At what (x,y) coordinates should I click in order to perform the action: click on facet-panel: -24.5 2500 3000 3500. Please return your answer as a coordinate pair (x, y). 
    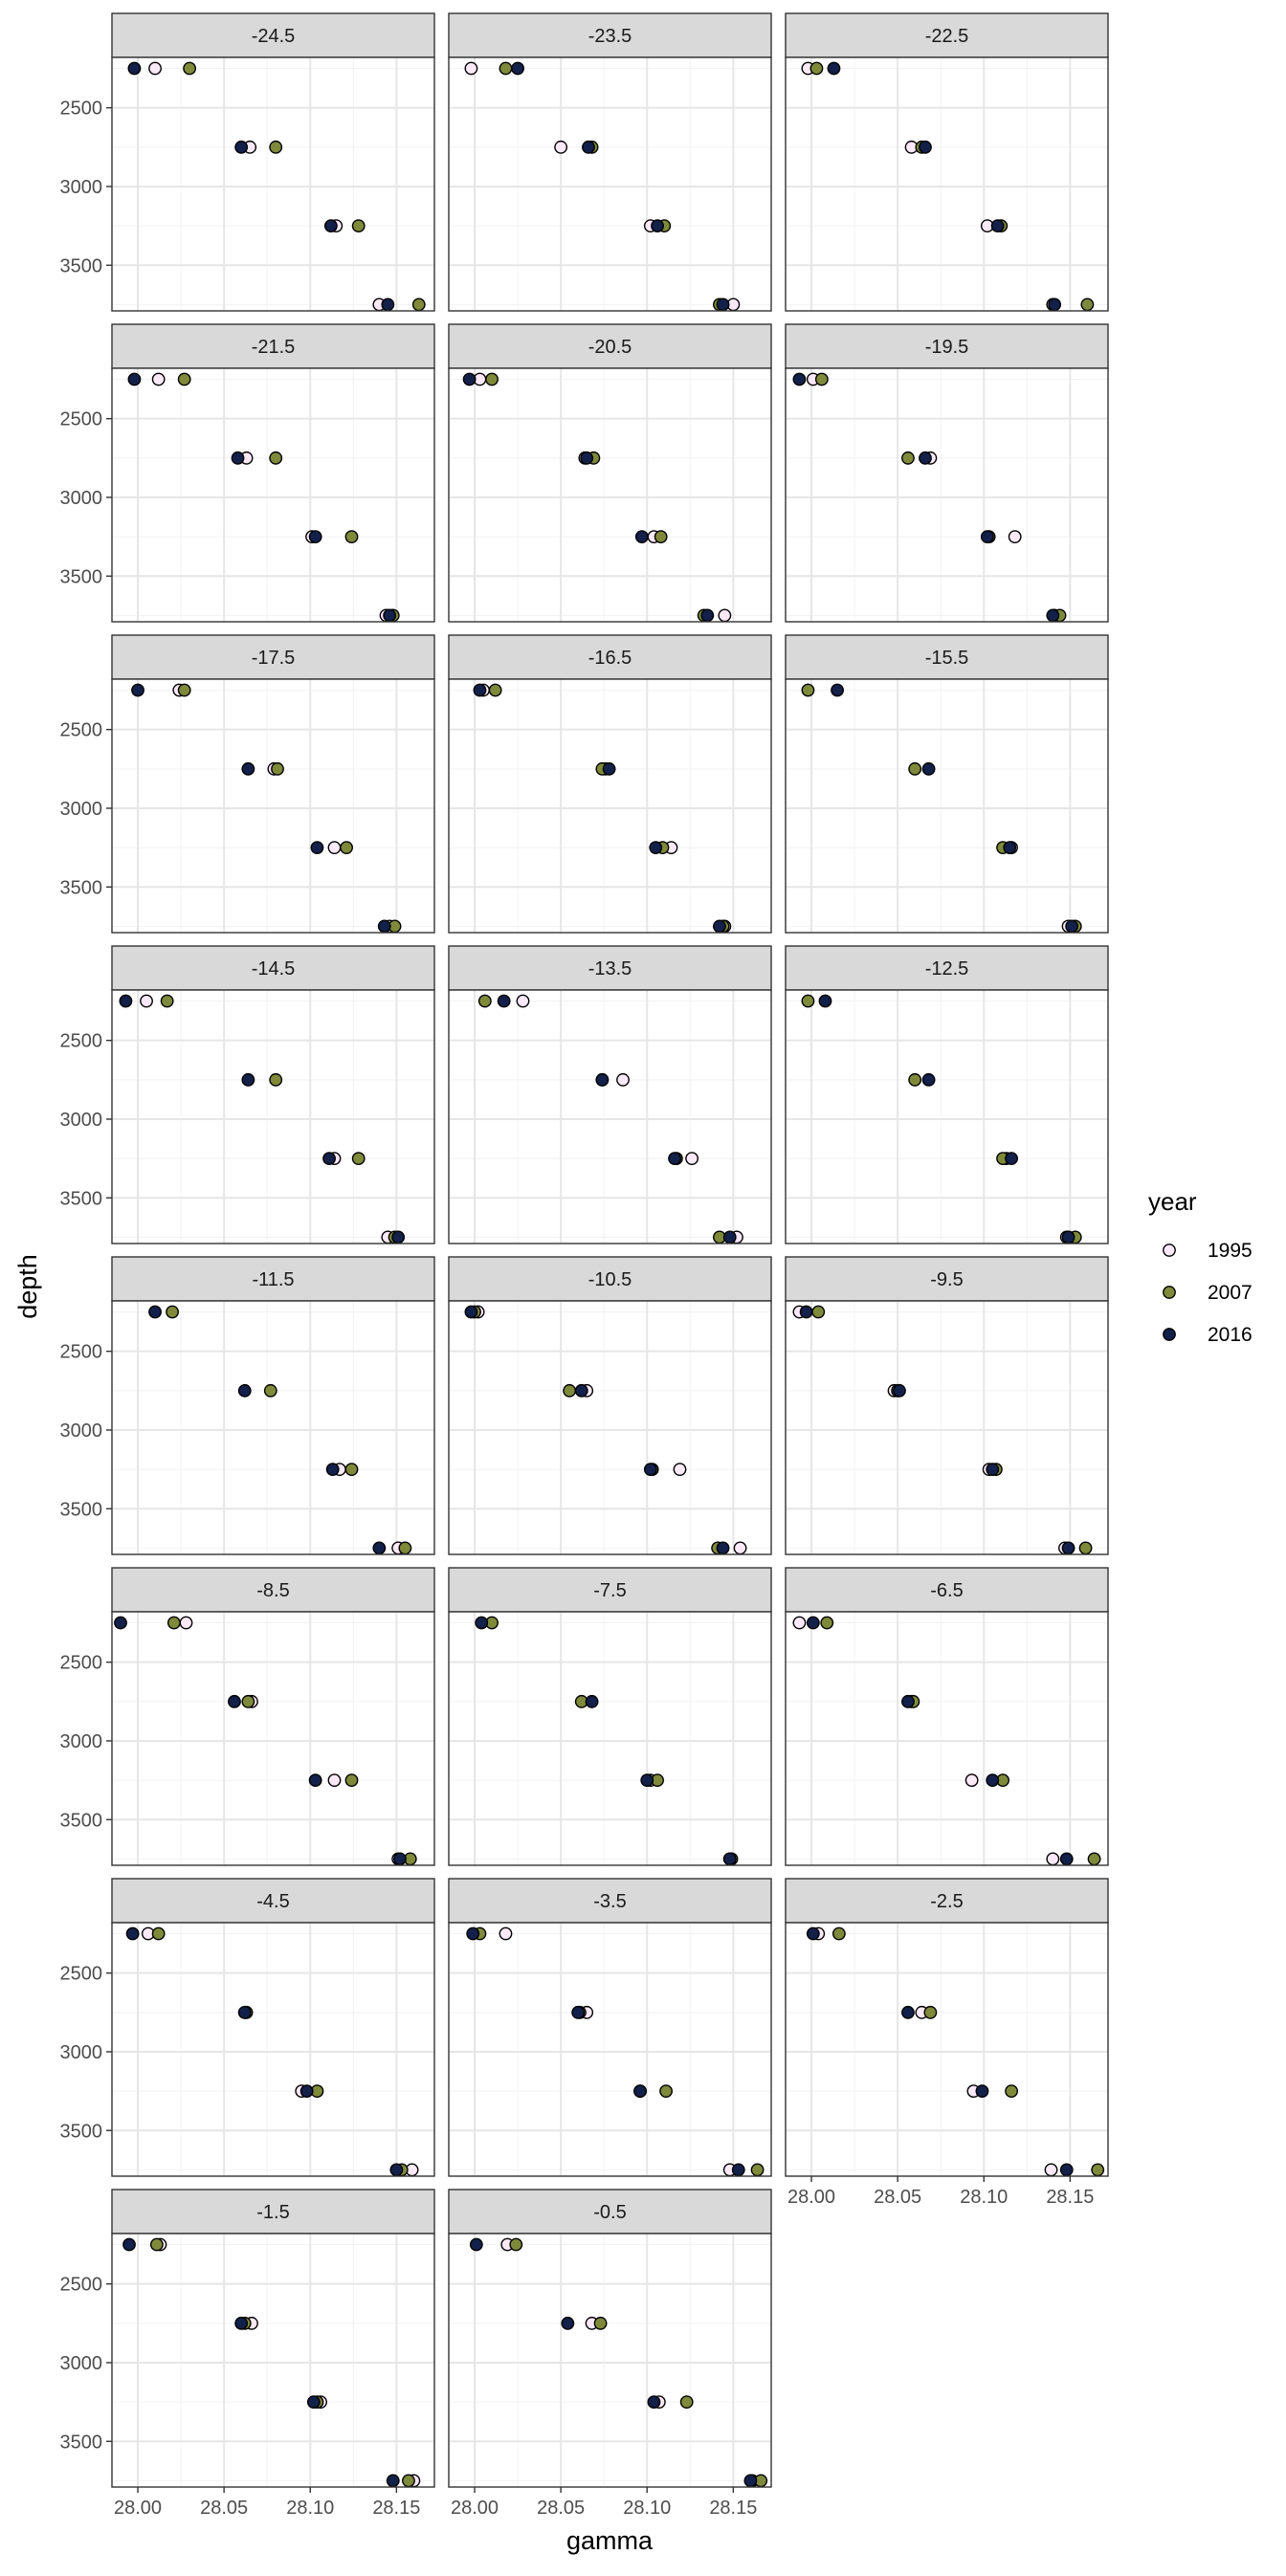
    Looking at the image, I should click on (247, 162).